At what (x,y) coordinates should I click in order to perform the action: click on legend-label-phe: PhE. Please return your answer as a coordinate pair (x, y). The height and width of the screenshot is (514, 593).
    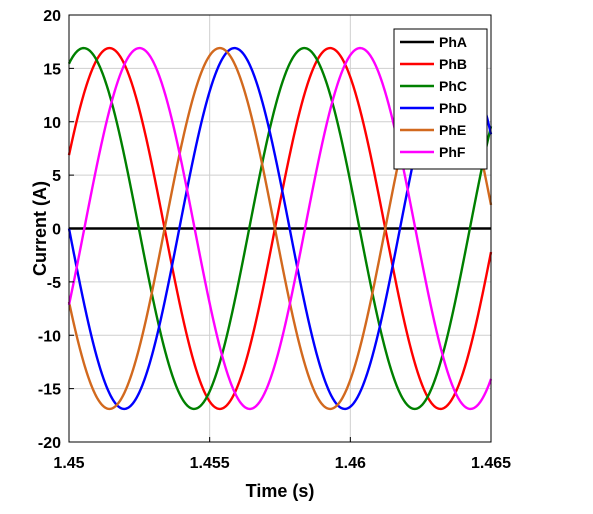
    Looking at the image, I should click on (452, 130).